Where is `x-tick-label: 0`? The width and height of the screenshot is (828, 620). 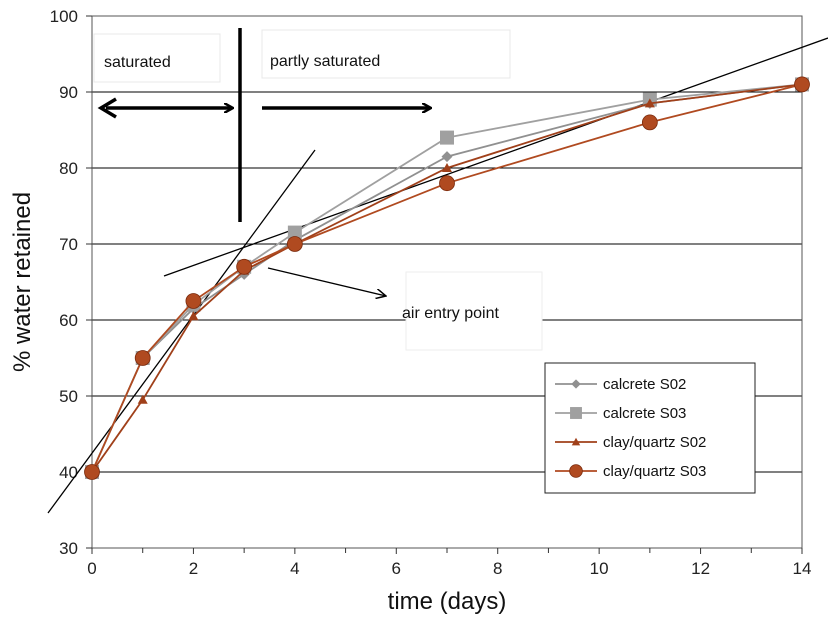
x-tick-label: 0 is located at coordinates (91, 568).